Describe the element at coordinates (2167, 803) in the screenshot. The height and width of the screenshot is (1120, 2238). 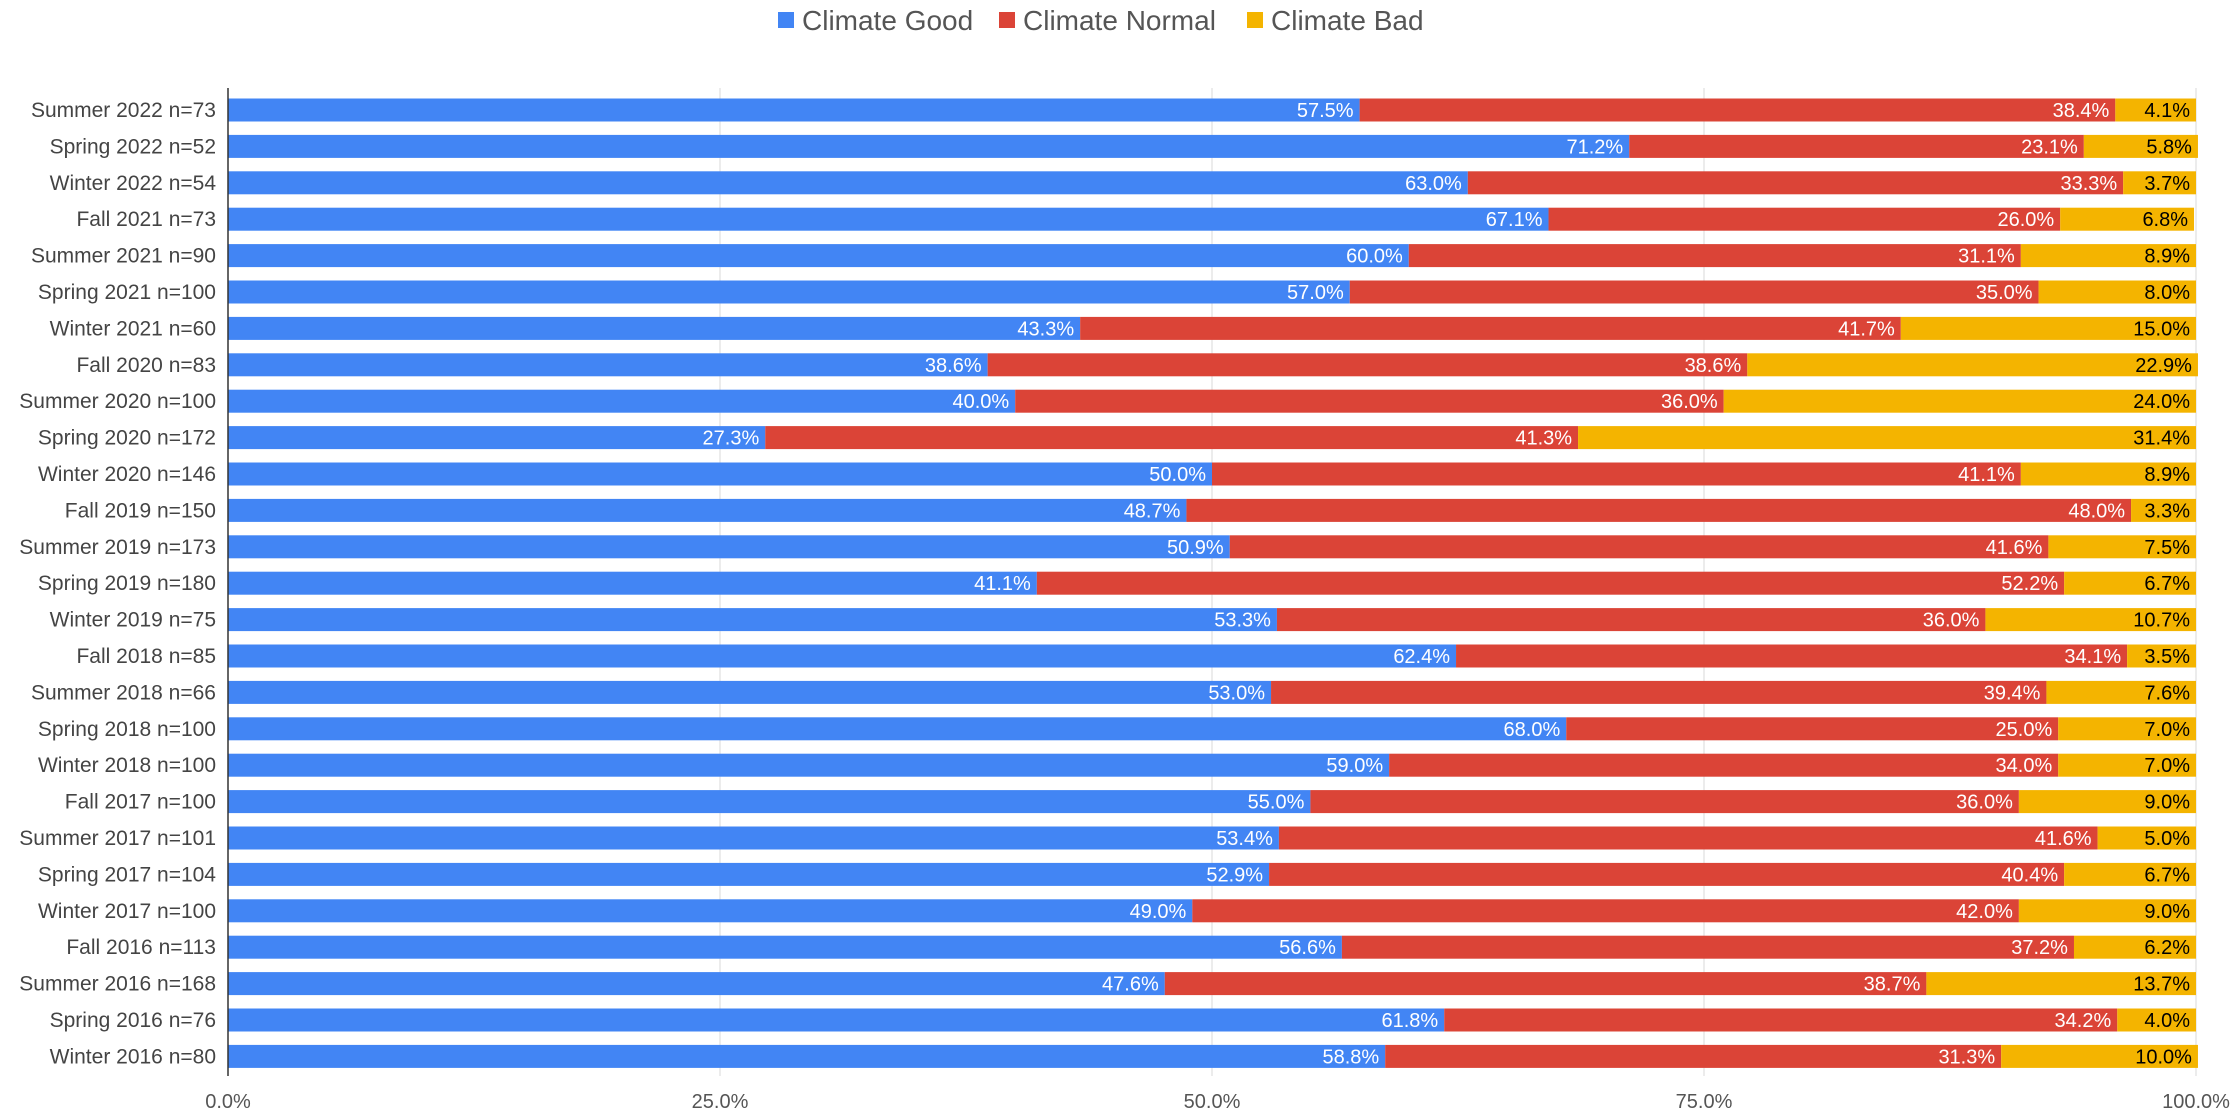
I see `data-label: 9.0%` at that location.